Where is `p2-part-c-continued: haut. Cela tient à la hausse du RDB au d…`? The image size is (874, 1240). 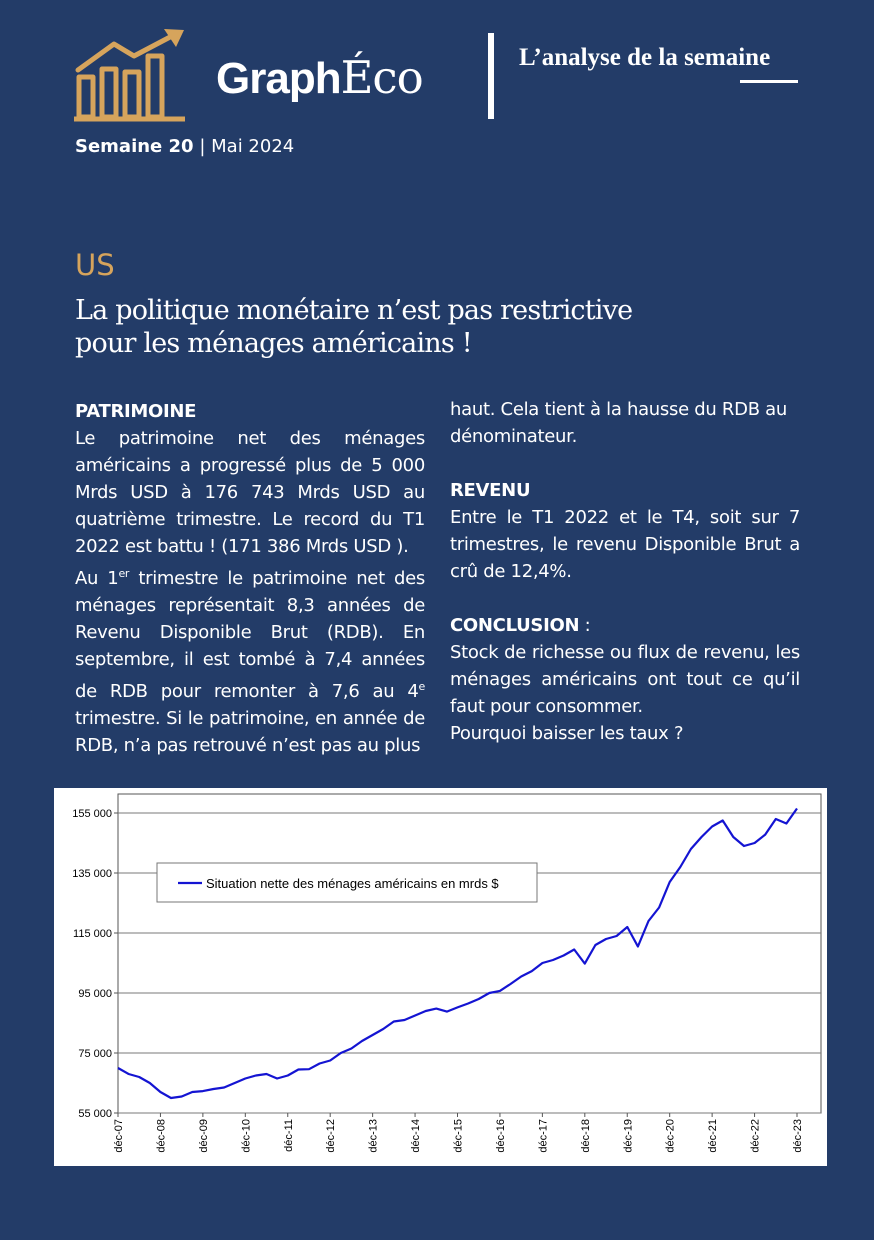 p2-part-c-continued: haut. Cela tient à la hausse du RDB au d… is located at coordinates (618, 423).